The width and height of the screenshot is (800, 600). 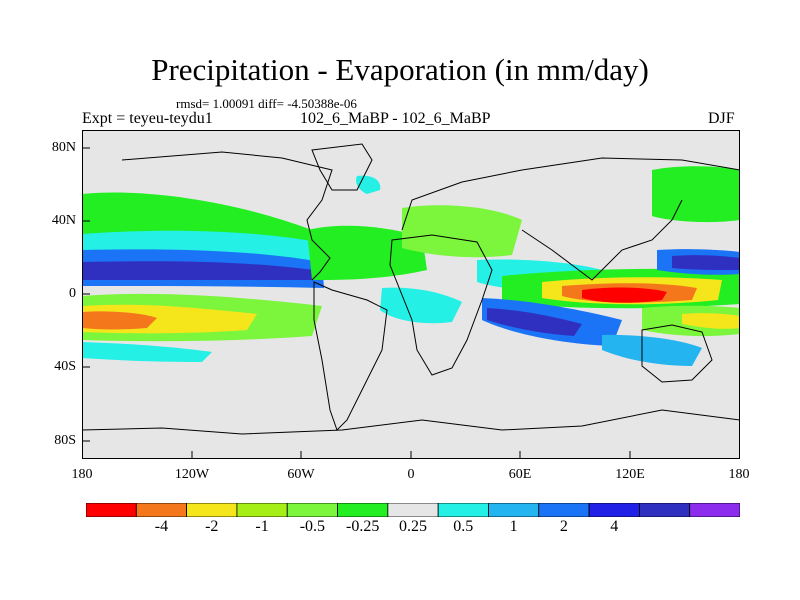 I want to click on field-cyan-south-pacific, so click(x=147, y=352).